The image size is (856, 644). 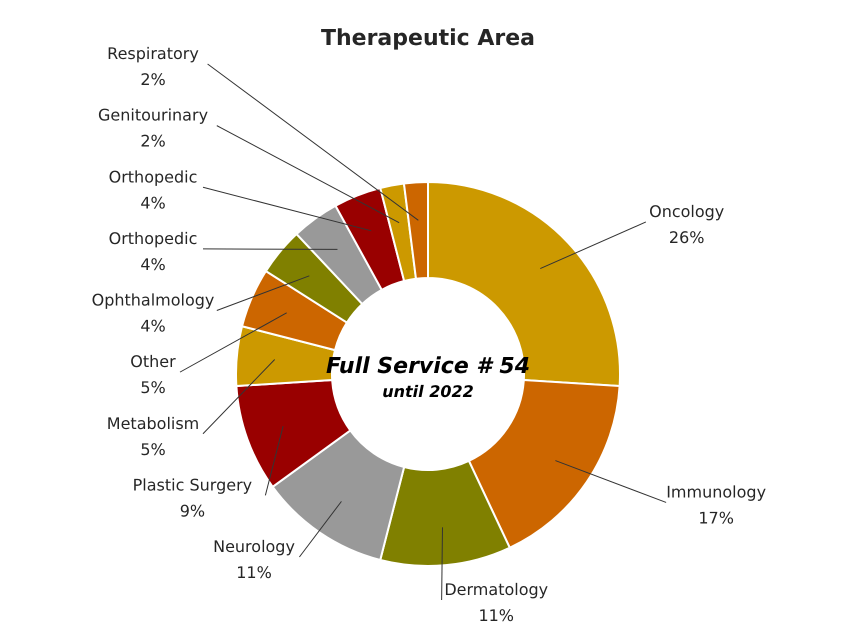 I want to click on slice-label: Immunology, so click(x=716, y=492).